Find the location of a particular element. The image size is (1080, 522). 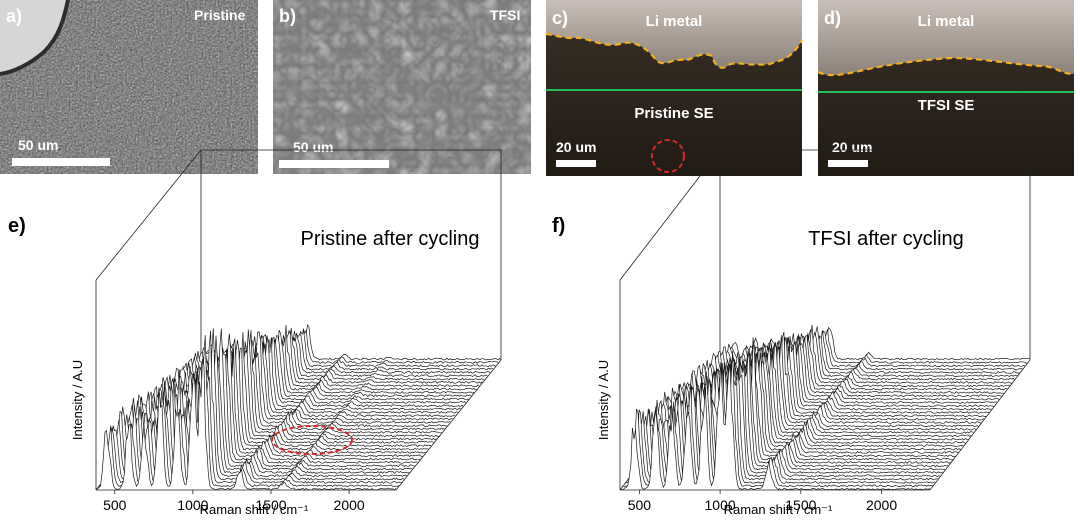

panel-c-scale-label: 20 um is located at coordinates (576, 147).